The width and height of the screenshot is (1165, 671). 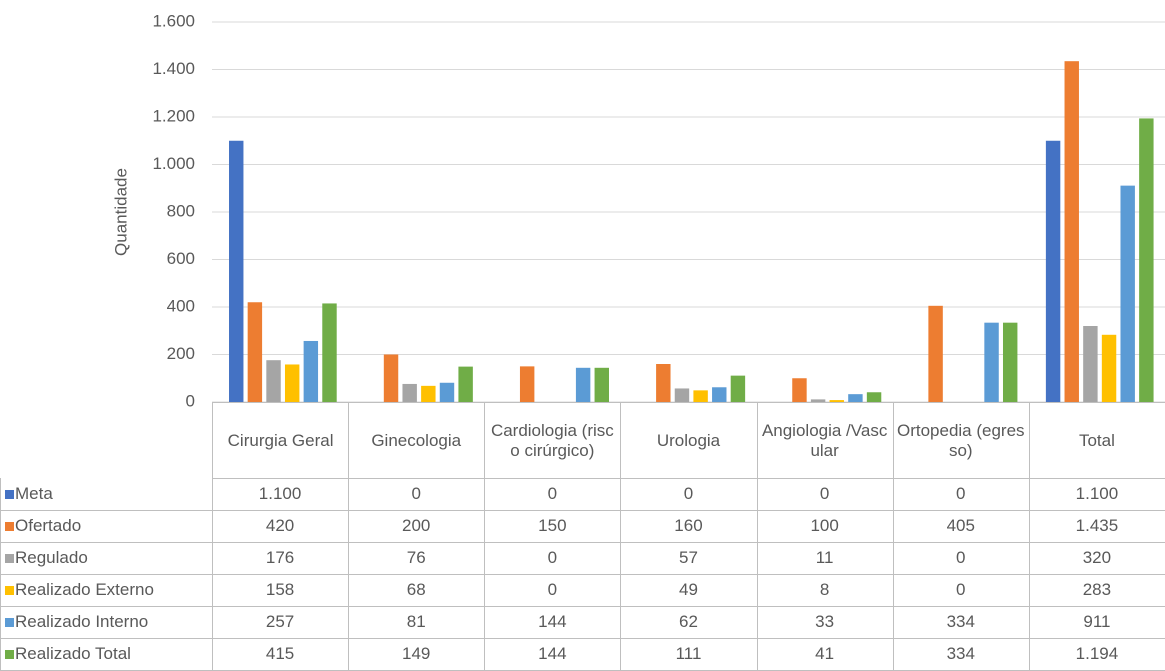 I want to click on y-tick-label: 600, so click(x=181, y=258).